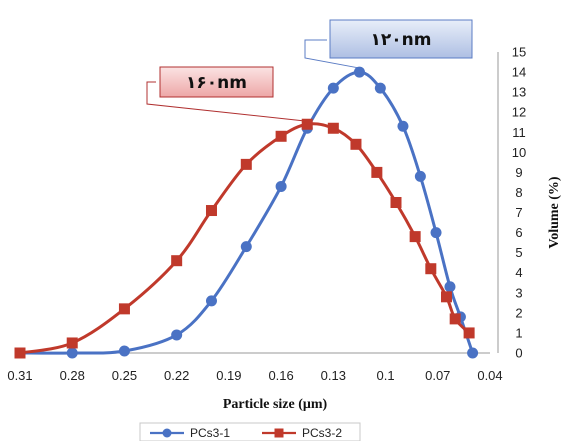 The width and height of the screenshot is (570, 441). Describe the element at coordinates (210, 433) in the screenshot. I see `legend-pcs3-1-label: PCs3-1` at that location.